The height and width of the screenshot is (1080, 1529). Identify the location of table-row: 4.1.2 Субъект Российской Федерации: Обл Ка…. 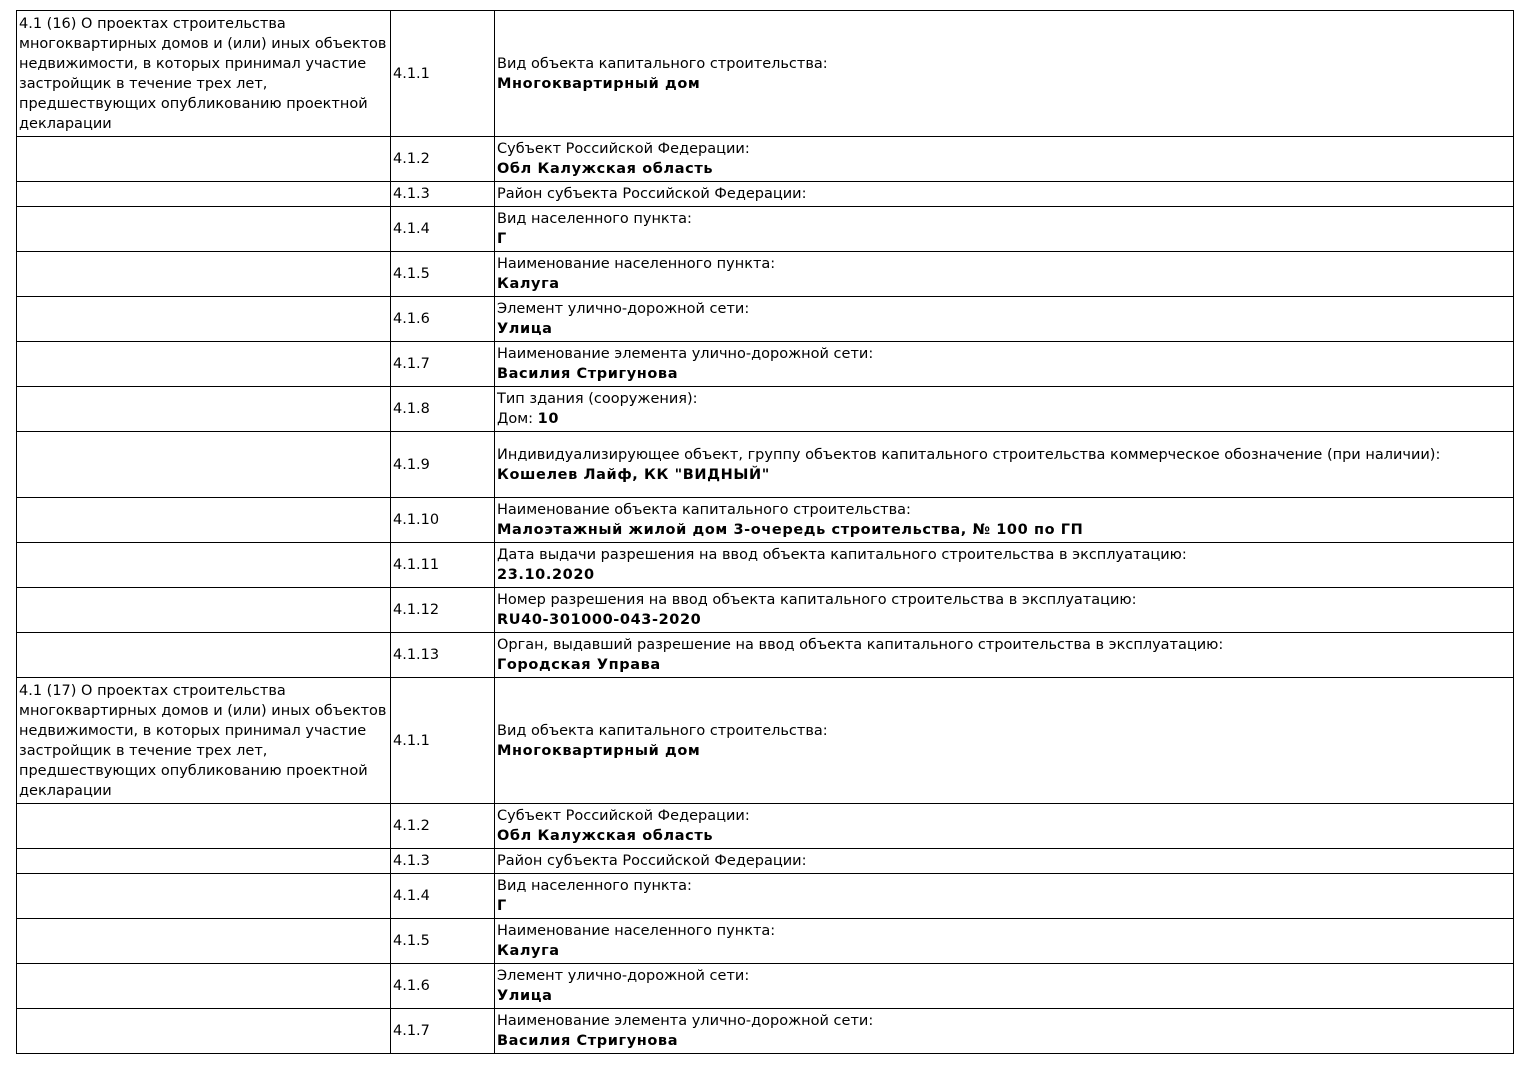
(765, 826).